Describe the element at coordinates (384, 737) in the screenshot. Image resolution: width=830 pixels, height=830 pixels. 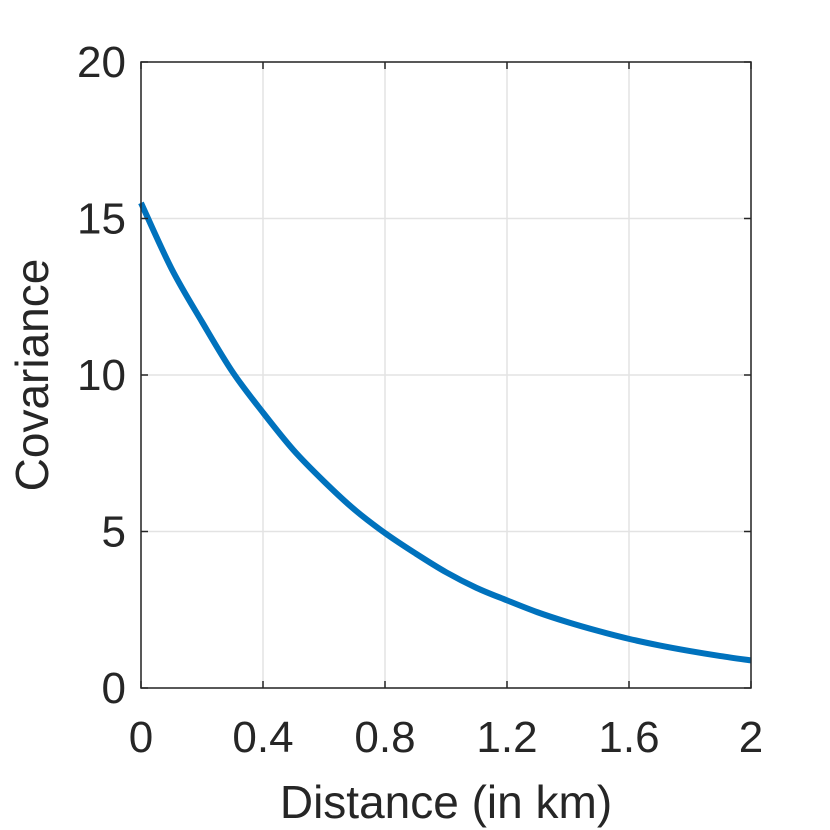
I see `x-tick-label: 0.8` at that location.